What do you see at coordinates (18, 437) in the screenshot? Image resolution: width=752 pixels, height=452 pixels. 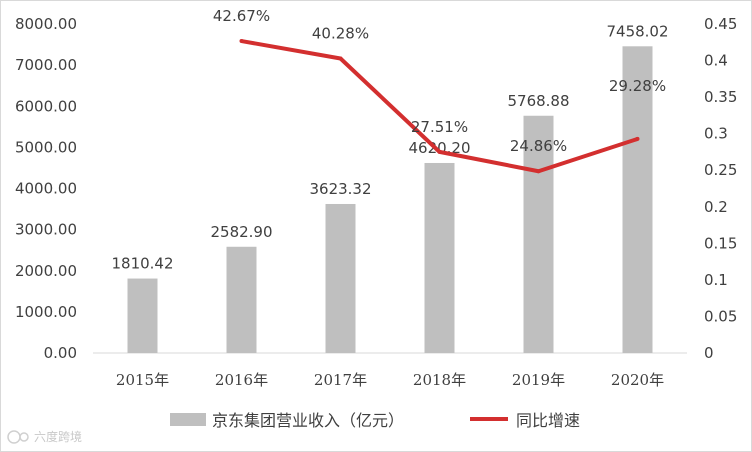 I see `logo-icon` at bounding box center [18, 437].